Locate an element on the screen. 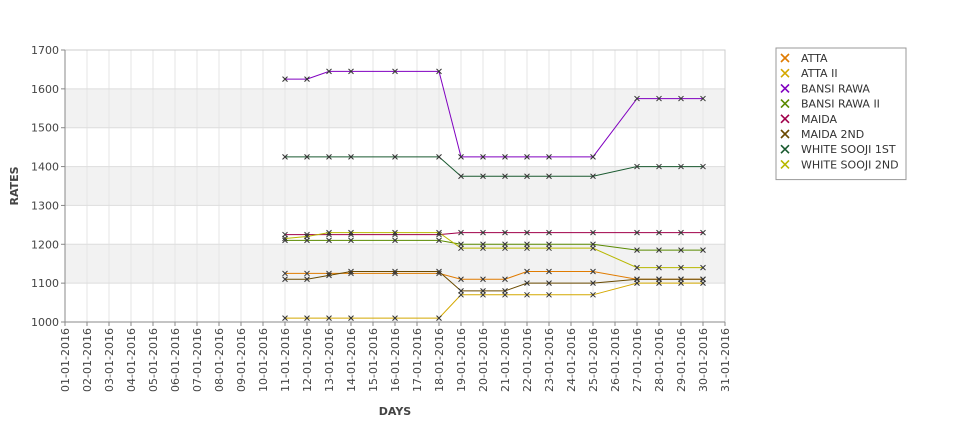  series-bansi-rawa is located at coordinates (494, 114).